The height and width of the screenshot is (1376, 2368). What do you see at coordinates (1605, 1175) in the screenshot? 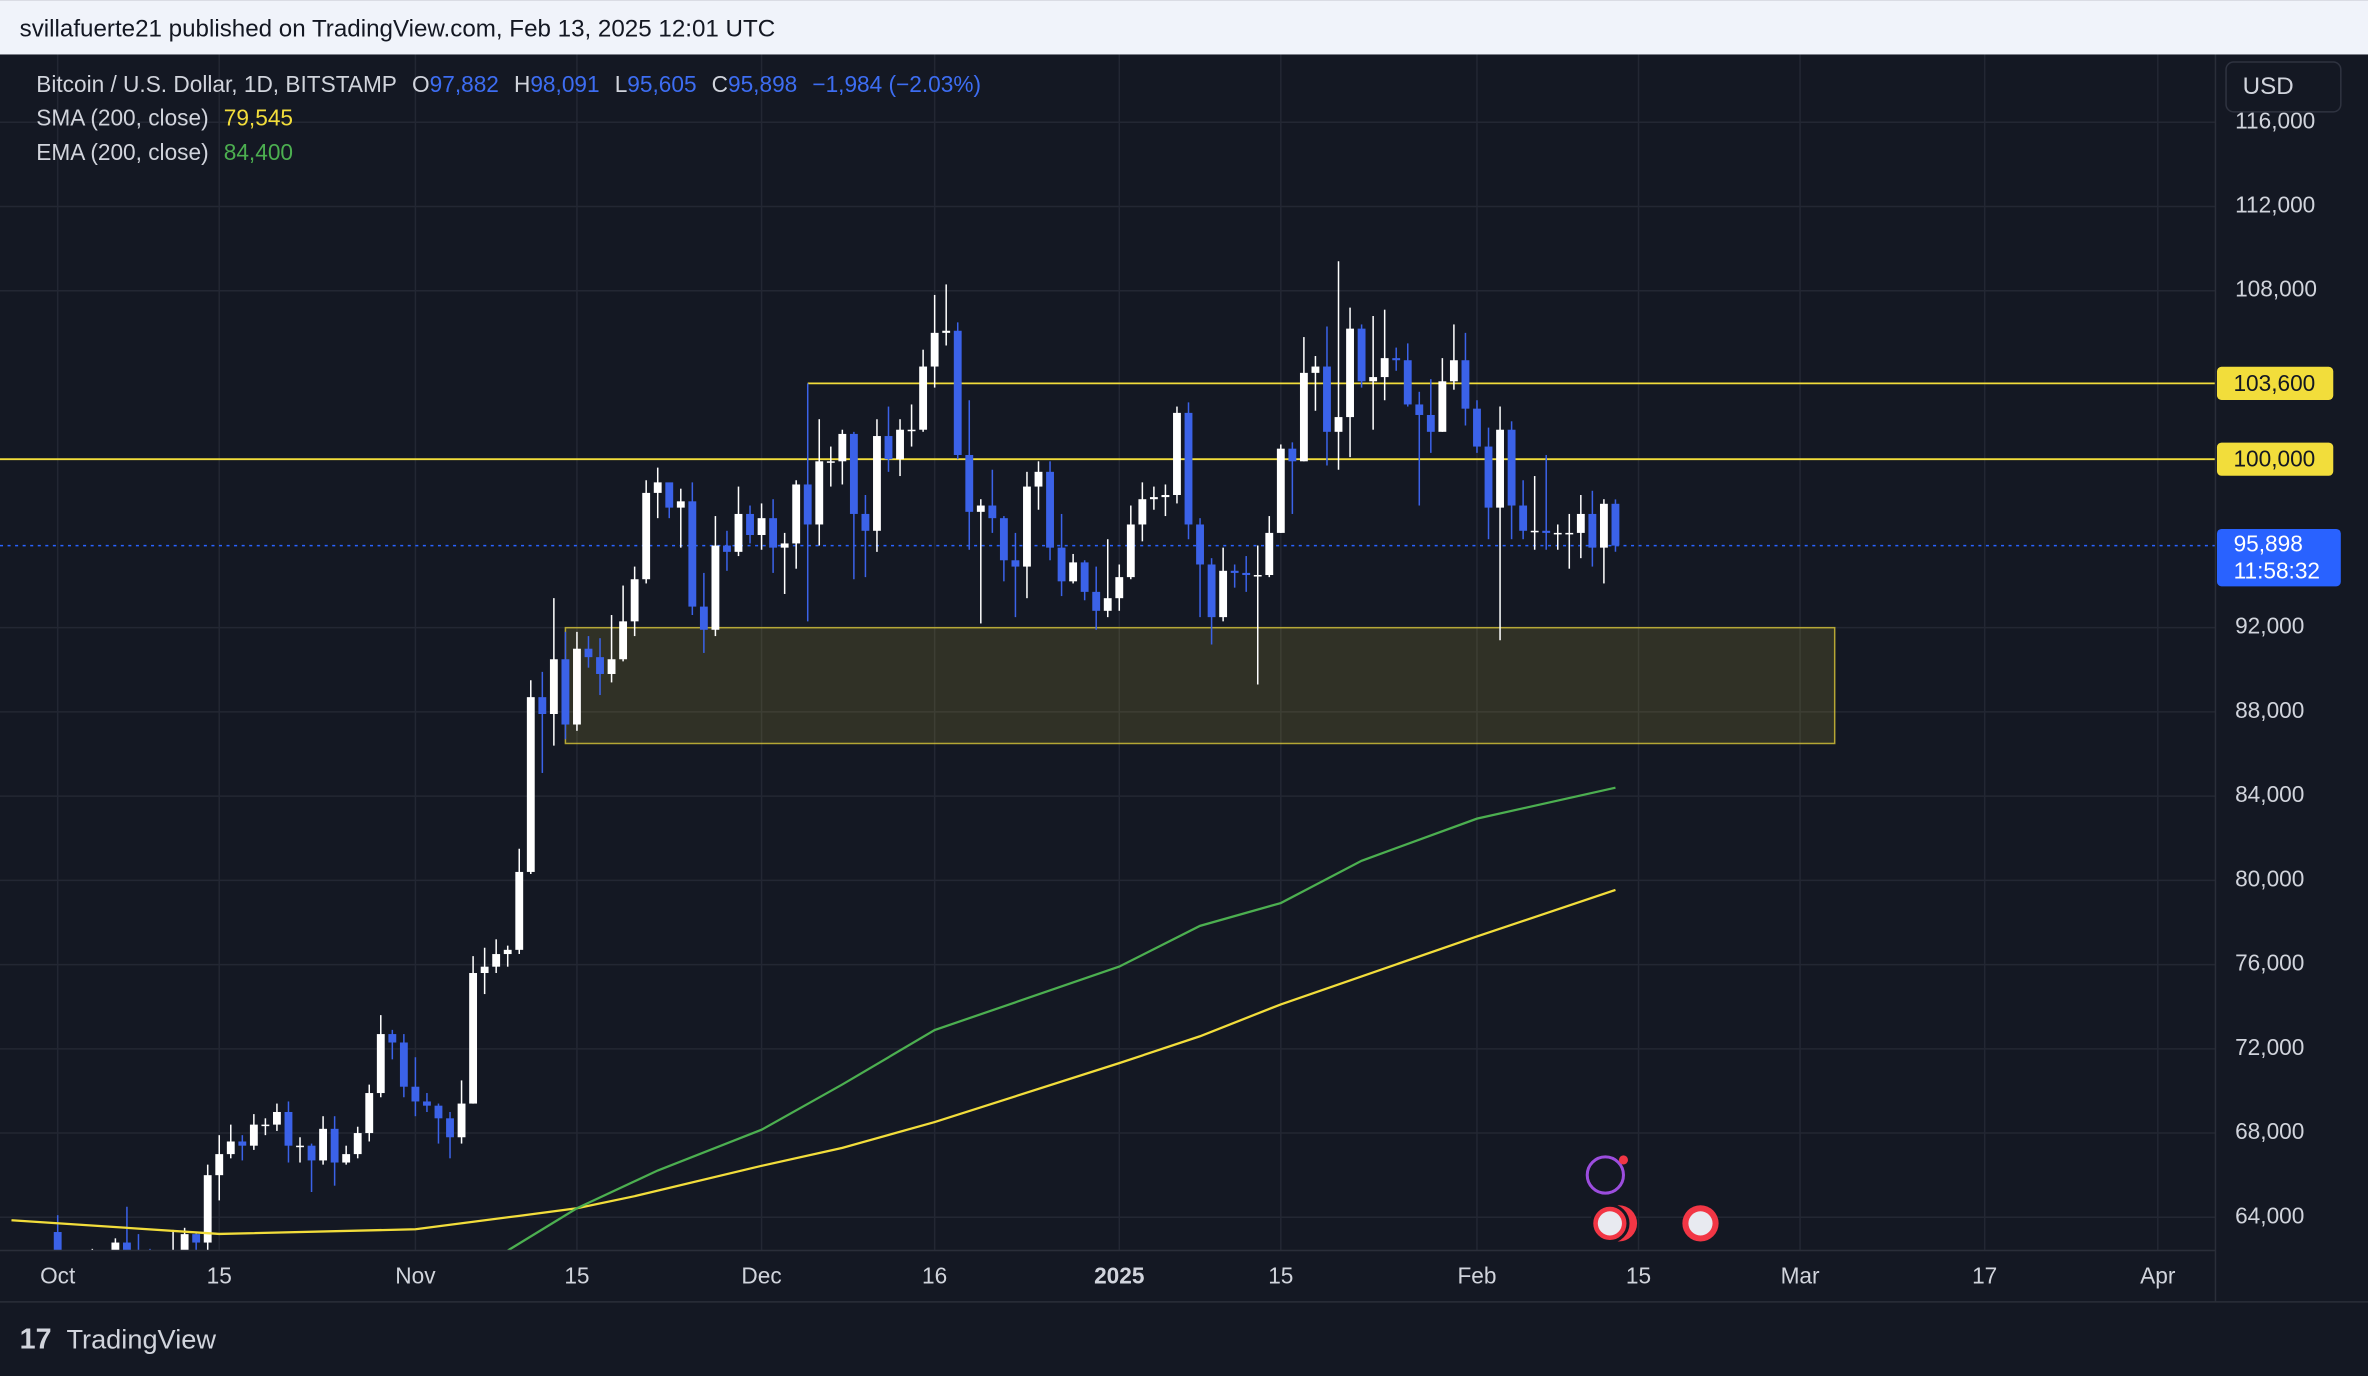
I see `event-icon` at bounding box center [1605, 1175].